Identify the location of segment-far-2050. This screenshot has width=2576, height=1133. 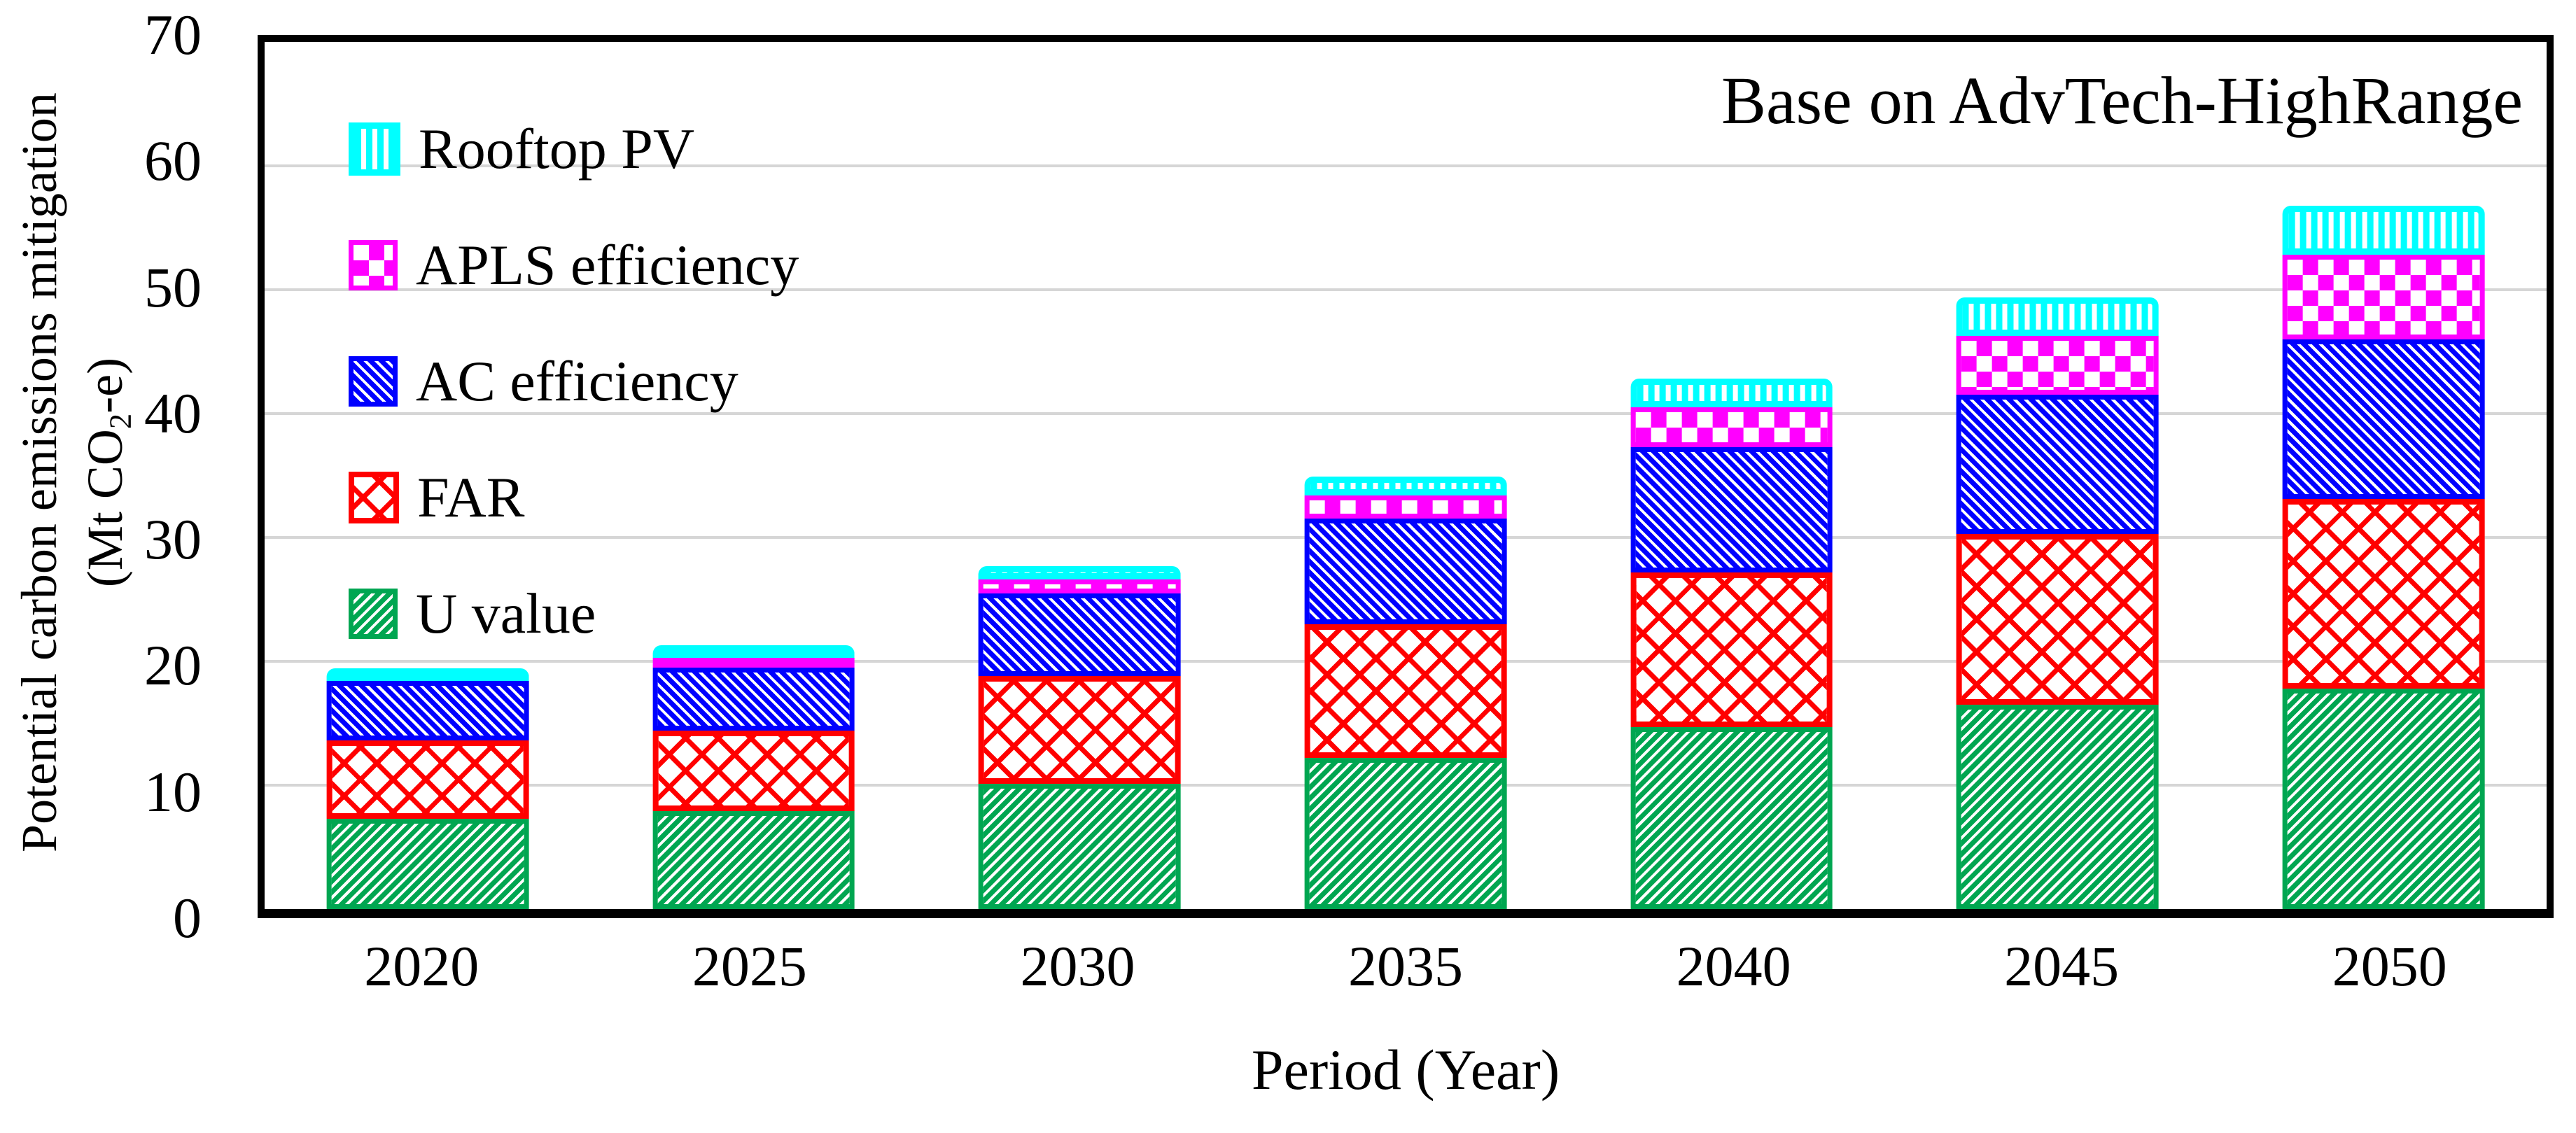
(2383, 594).